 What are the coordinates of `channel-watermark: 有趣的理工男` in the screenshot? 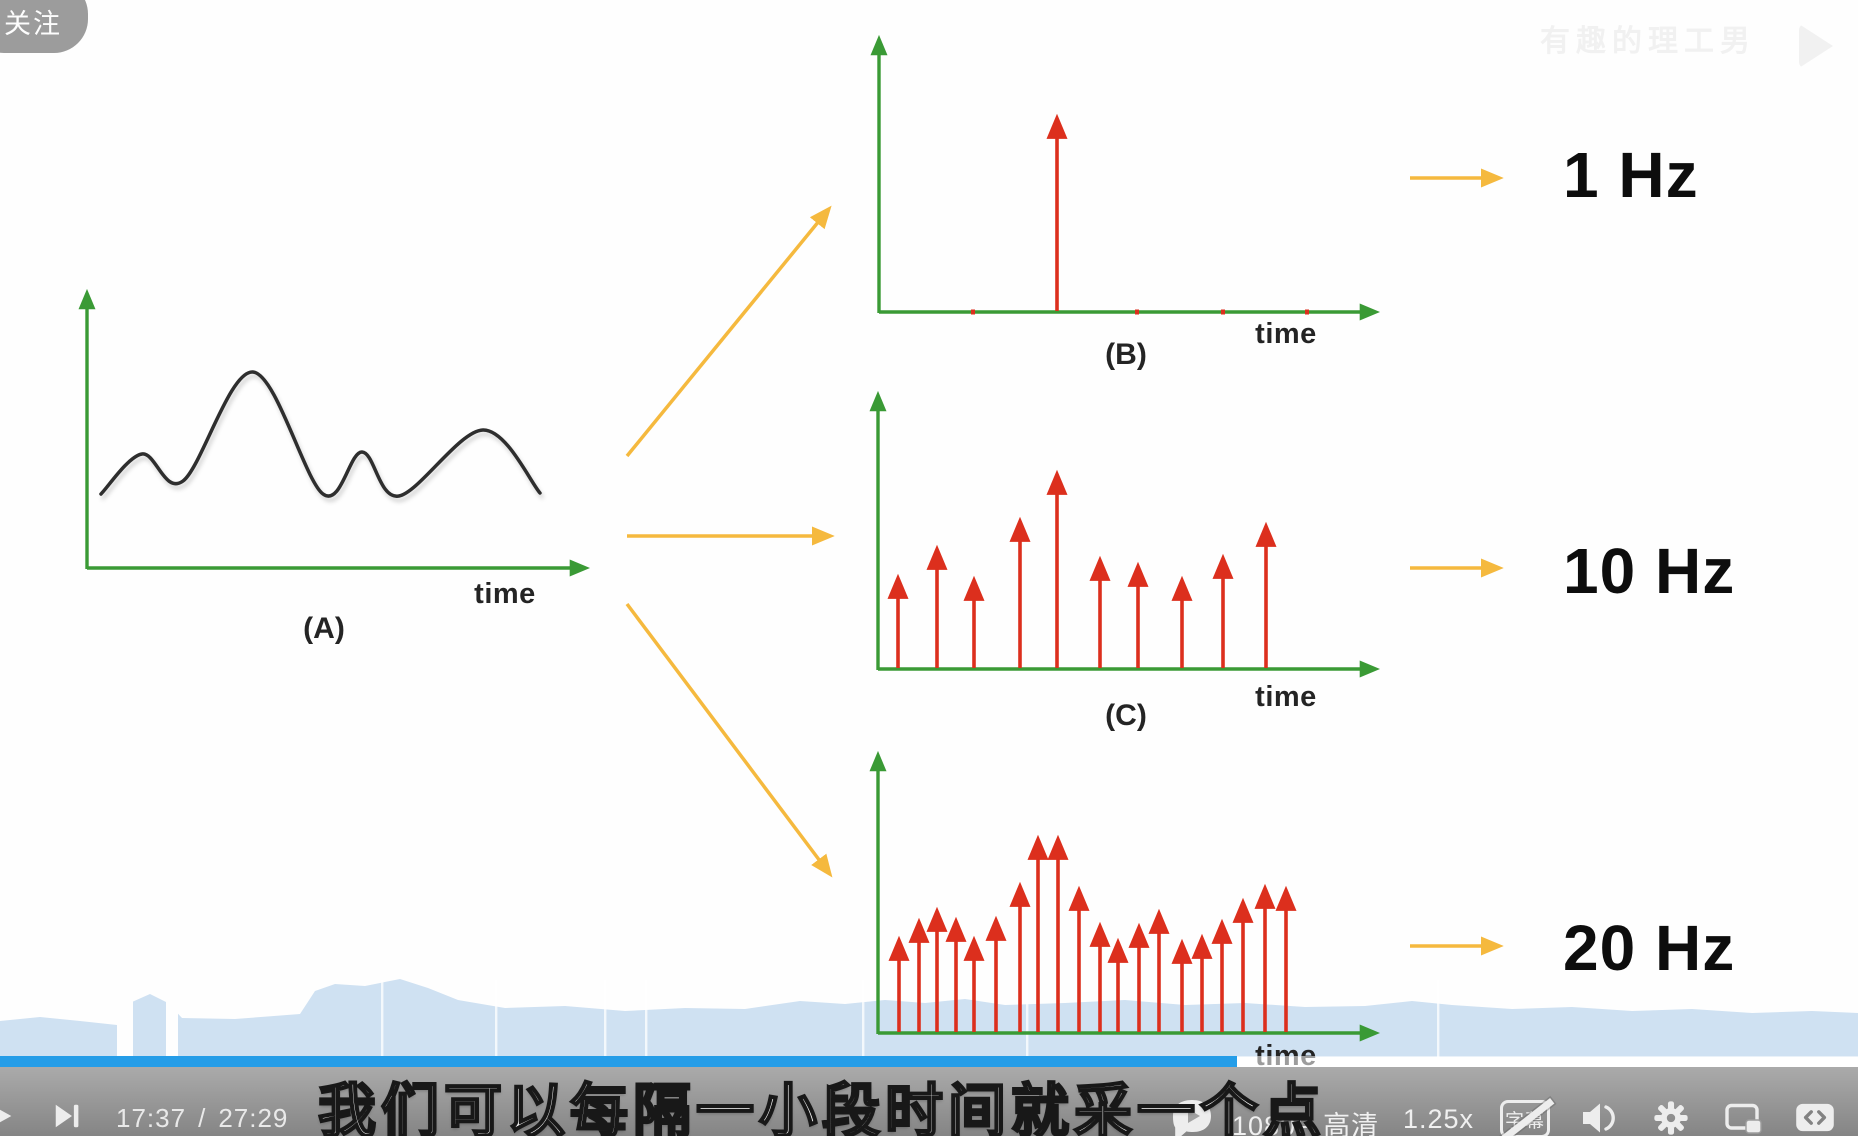 It's located at (1648, 41).